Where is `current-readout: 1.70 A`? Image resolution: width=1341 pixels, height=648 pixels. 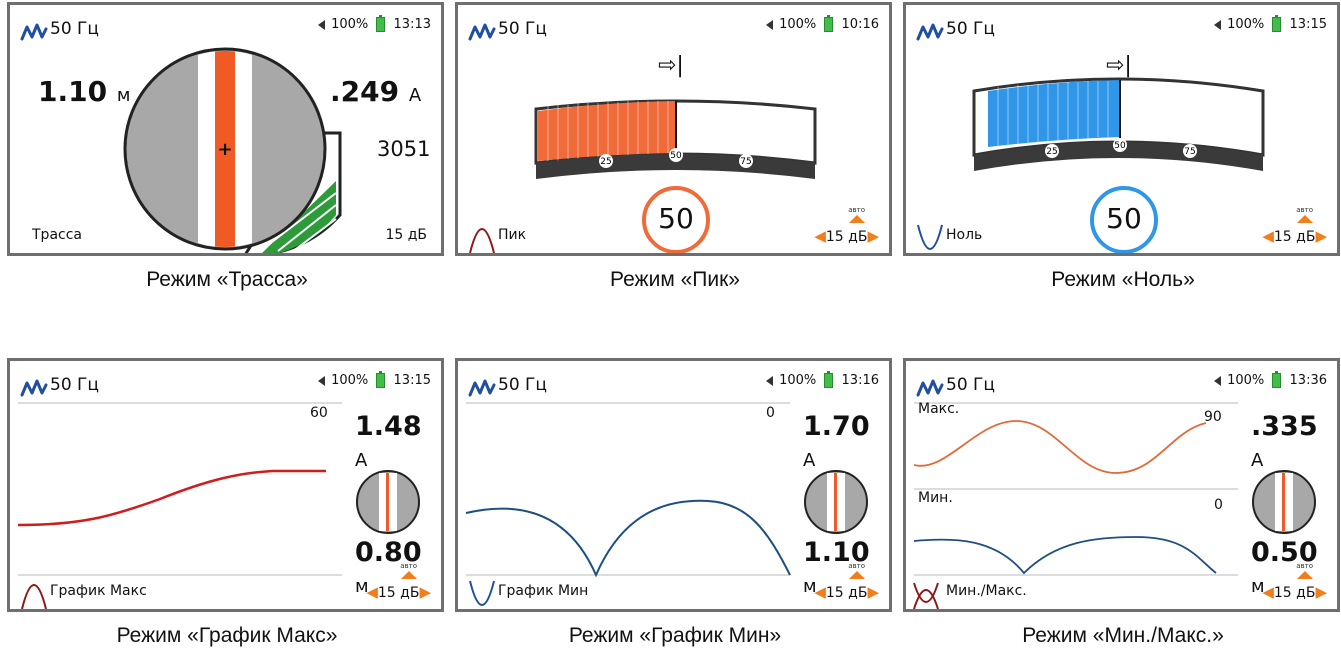
current-readout: 1.70 A is located at coordinates (846, 442).